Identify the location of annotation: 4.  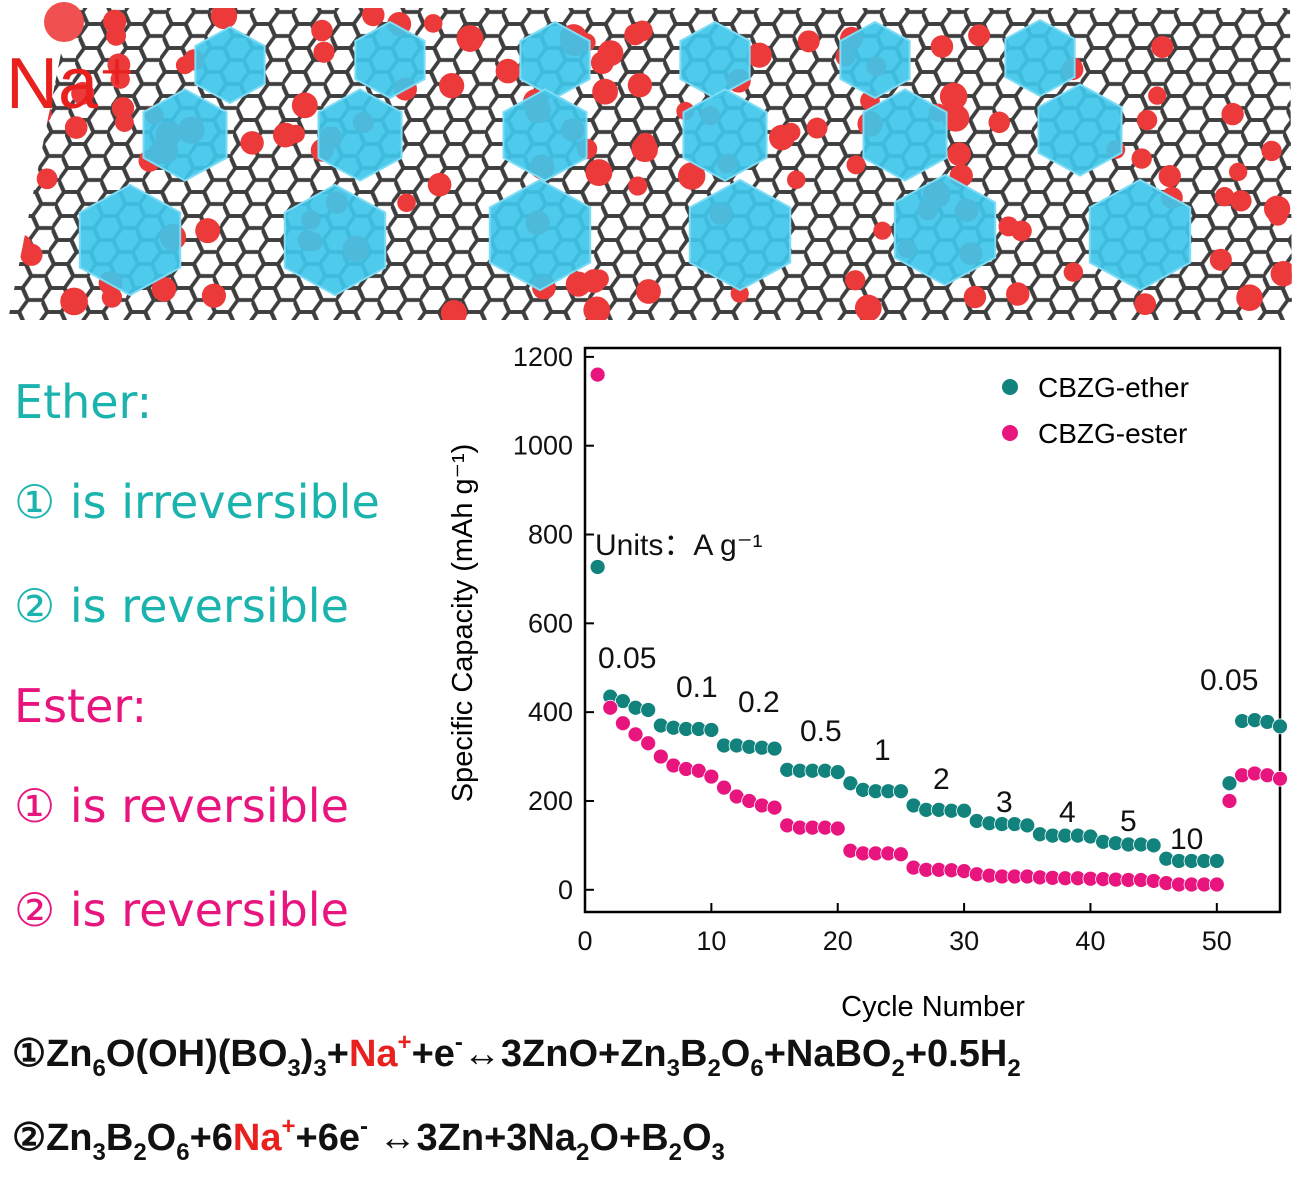
(1067, 812).